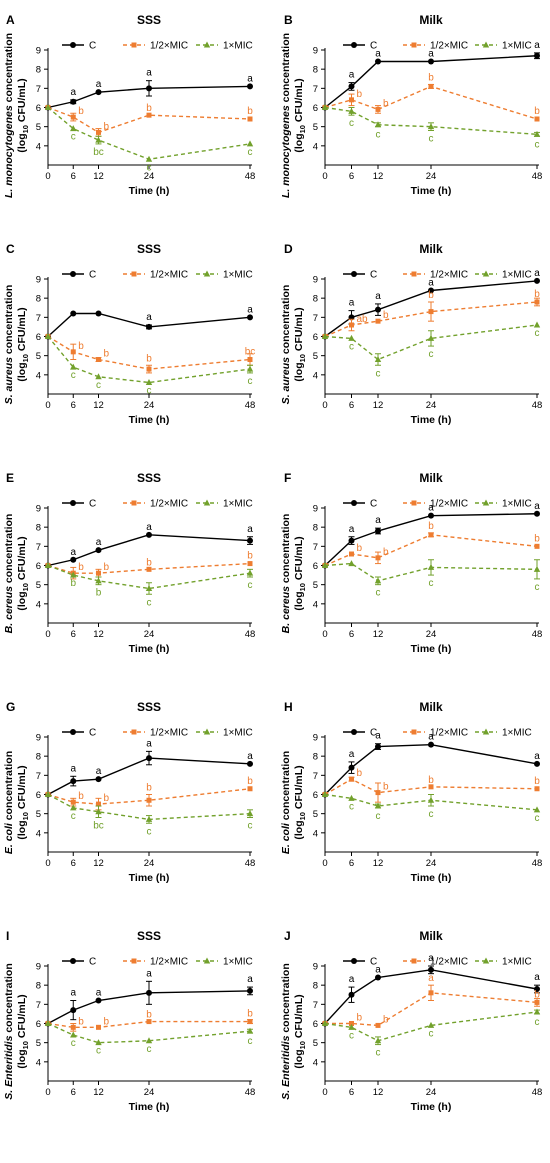 The height and width of the screenshot is (1163, 550). What do you see at coordinates (517, 733) in the screenshot?
I see `legend-label: 1×MIC` at bounding box center [517, 733].